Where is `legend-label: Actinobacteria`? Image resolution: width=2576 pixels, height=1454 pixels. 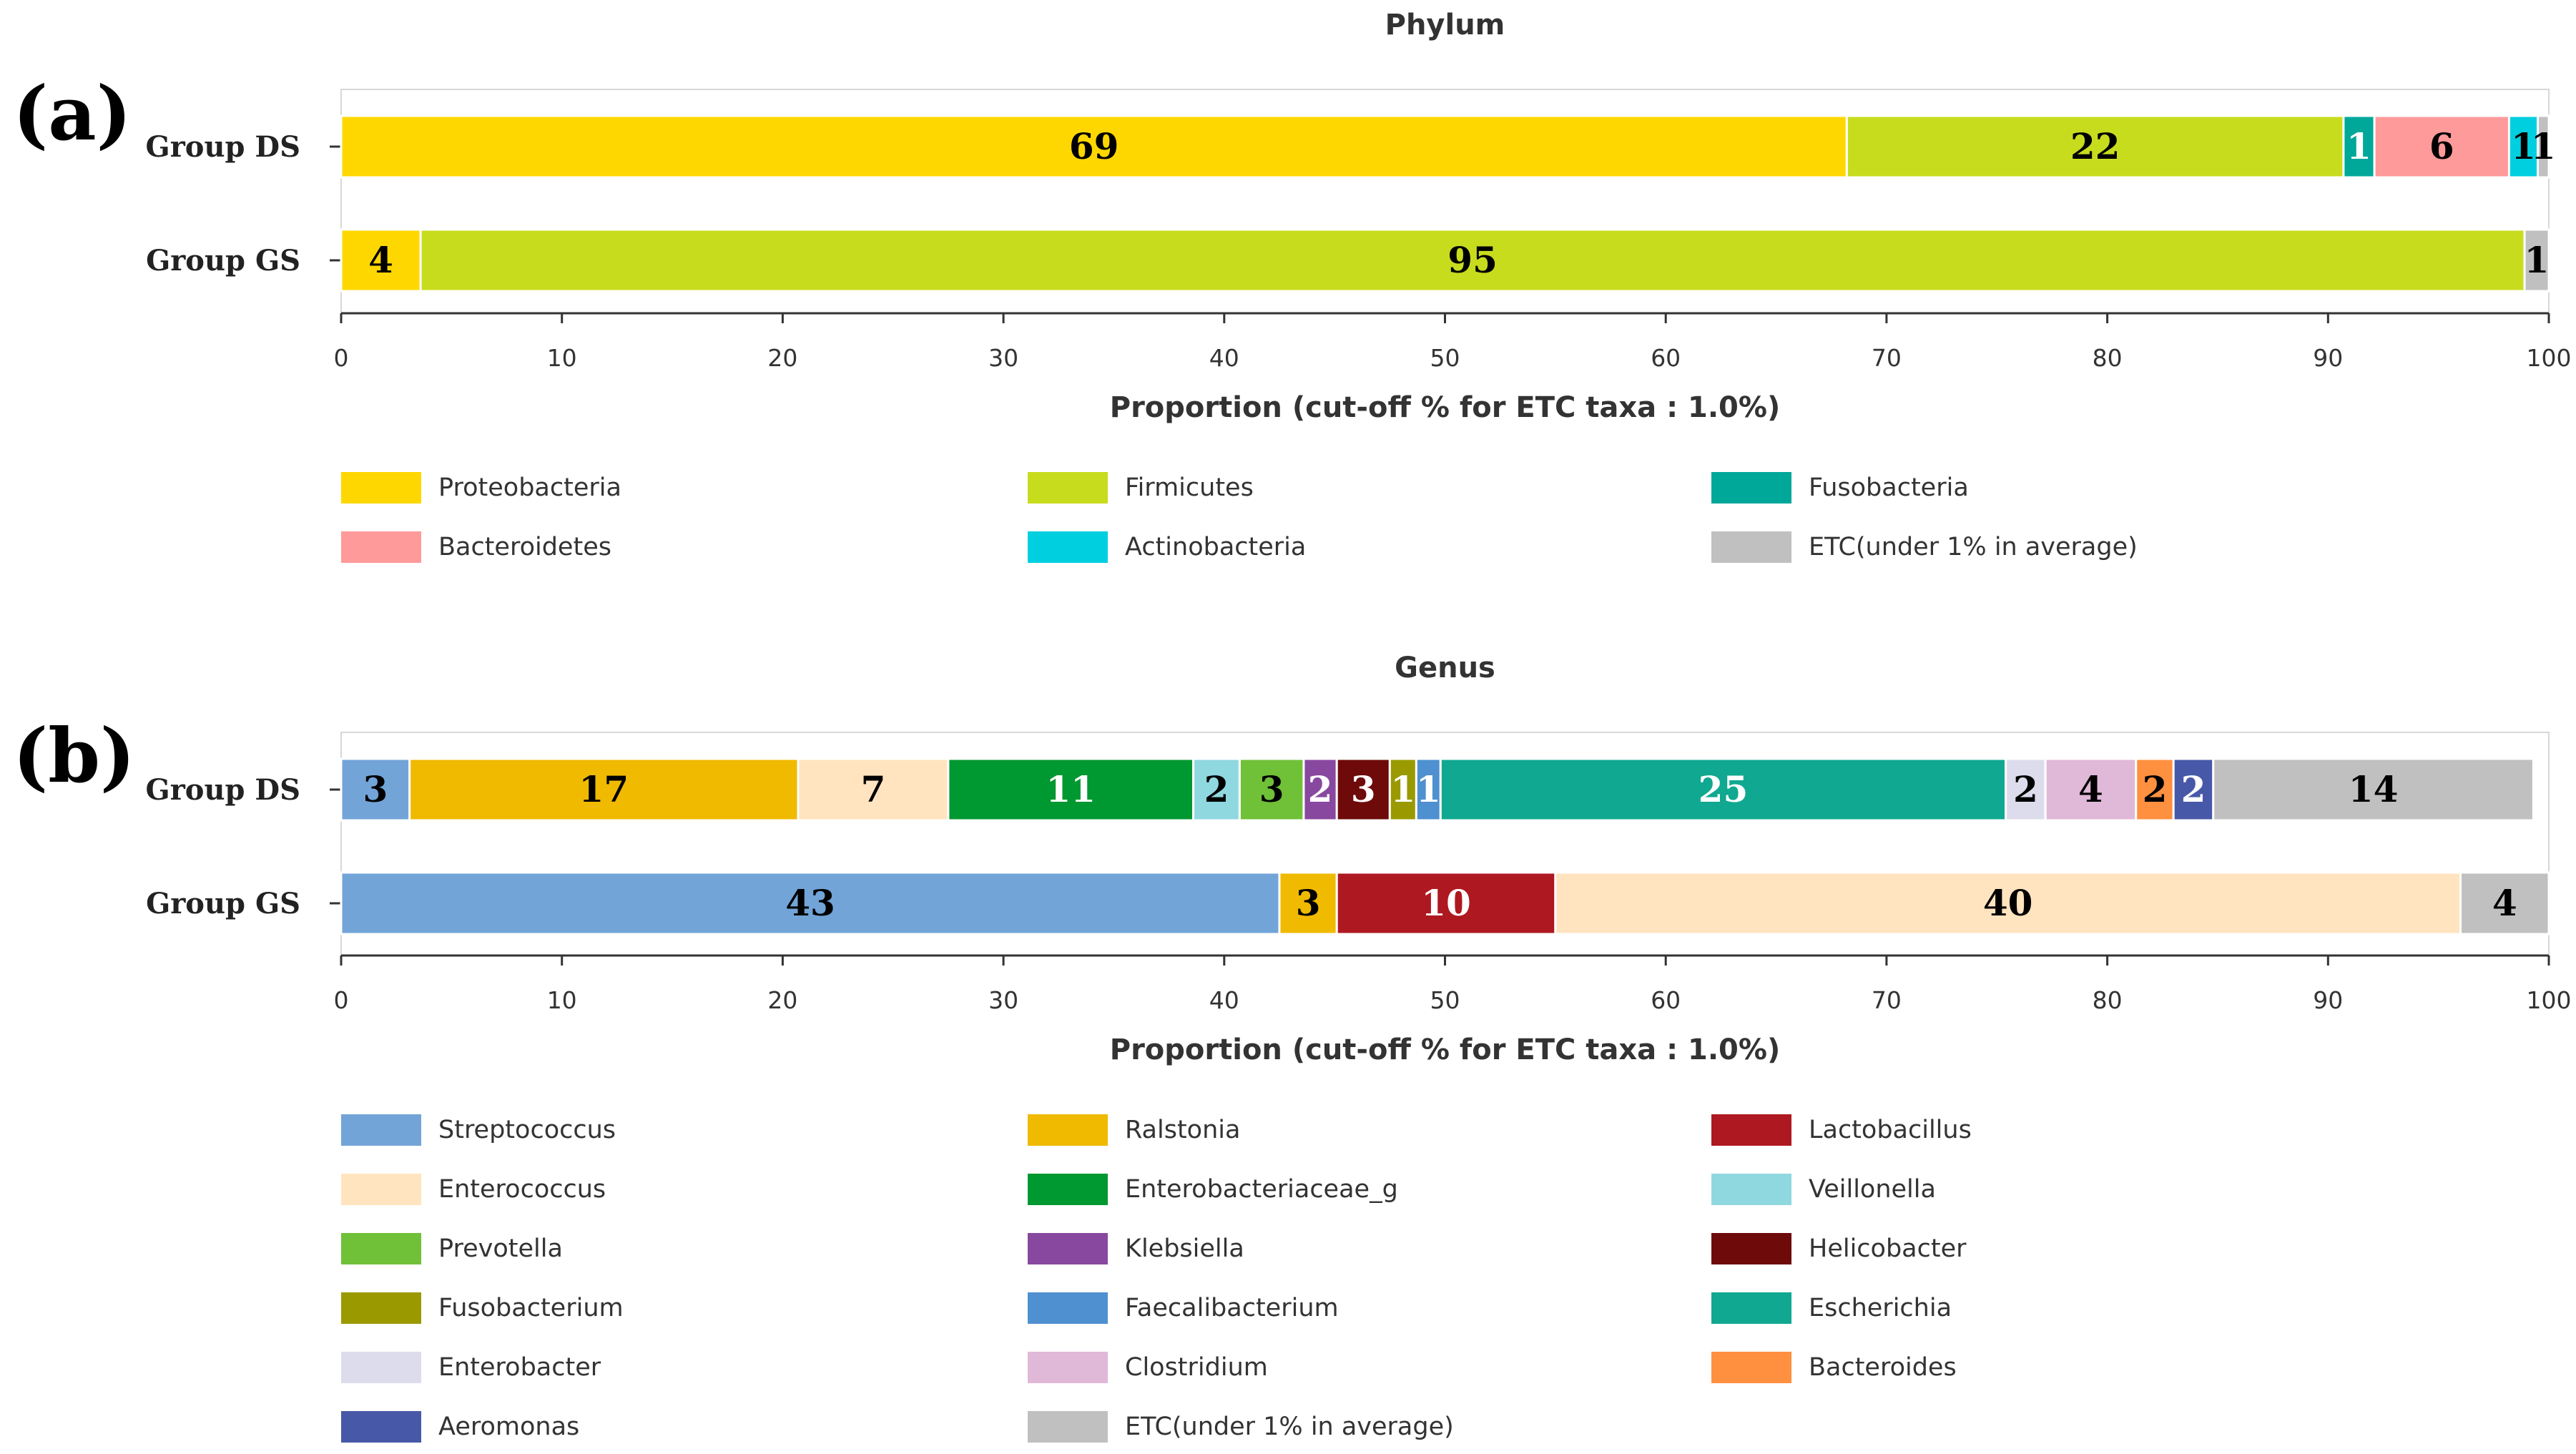 legend-label: Actinobacteria is located at coordinates (1216, 547).